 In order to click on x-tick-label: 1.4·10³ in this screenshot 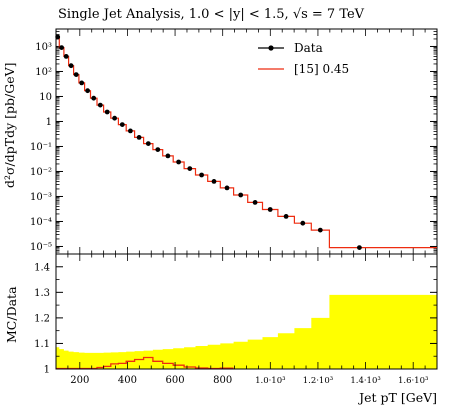, I will do `click(365, 381)`.